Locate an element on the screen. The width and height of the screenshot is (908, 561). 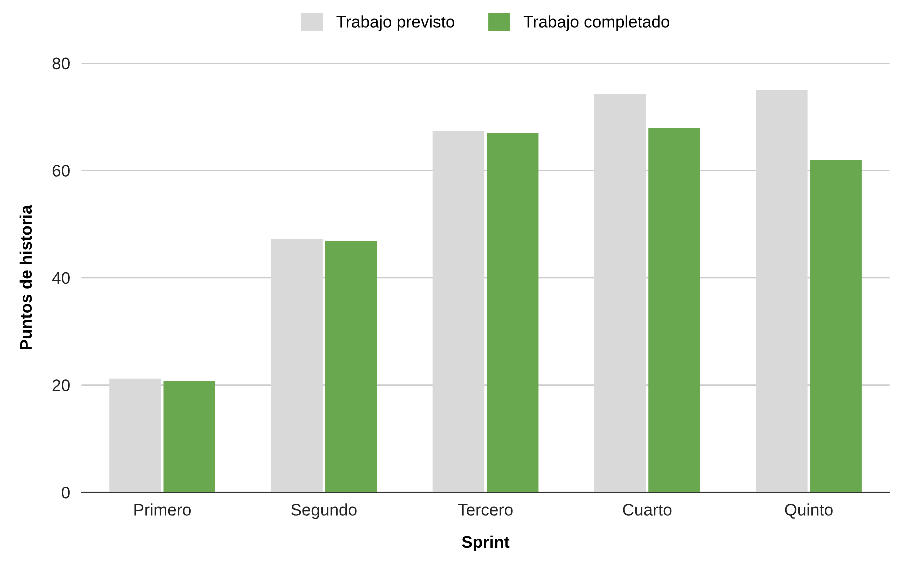
y-tick-label: 60 is located at coordinates (61, 171).